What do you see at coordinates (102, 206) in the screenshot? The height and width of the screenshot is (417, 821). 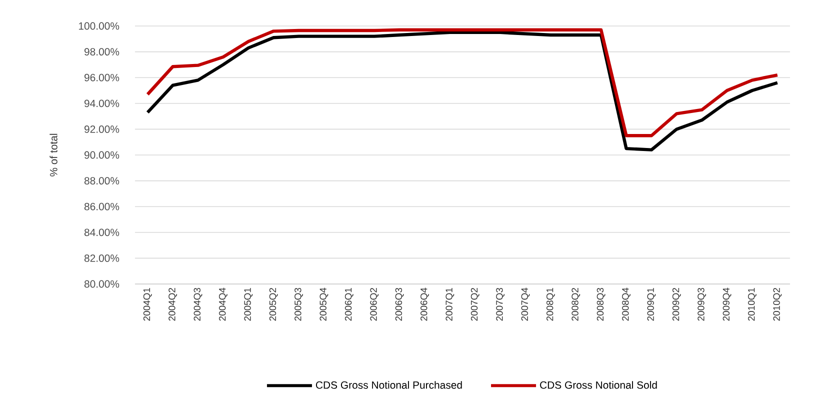 I see `y-tick-label: 86.00%` at bounding box center [102, 206].